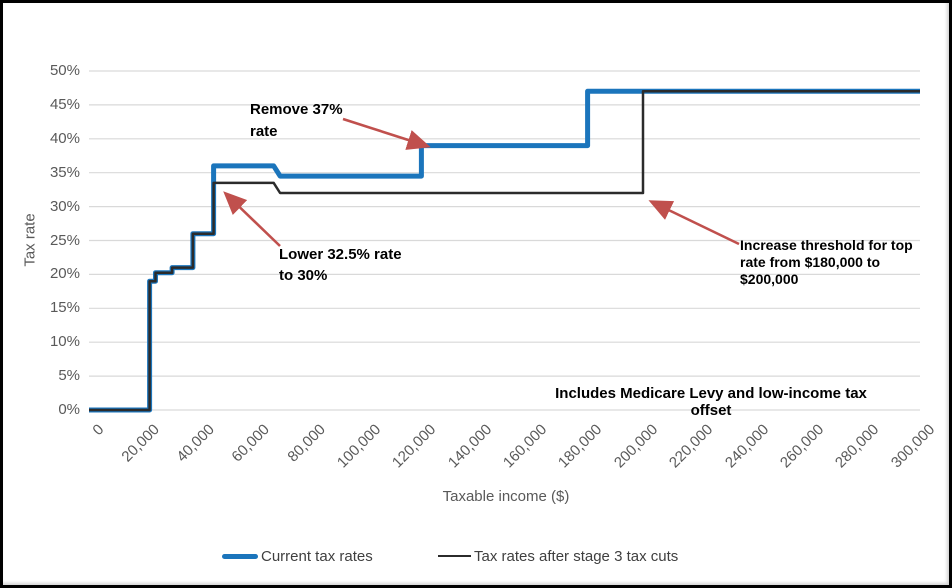 The height and width of the screenshot is (588, 952). What do you see at coordinates (506, 496) in the screenshot?
I see `x-axis-title: Taxable income ($)` at bounding box center [506, 496].